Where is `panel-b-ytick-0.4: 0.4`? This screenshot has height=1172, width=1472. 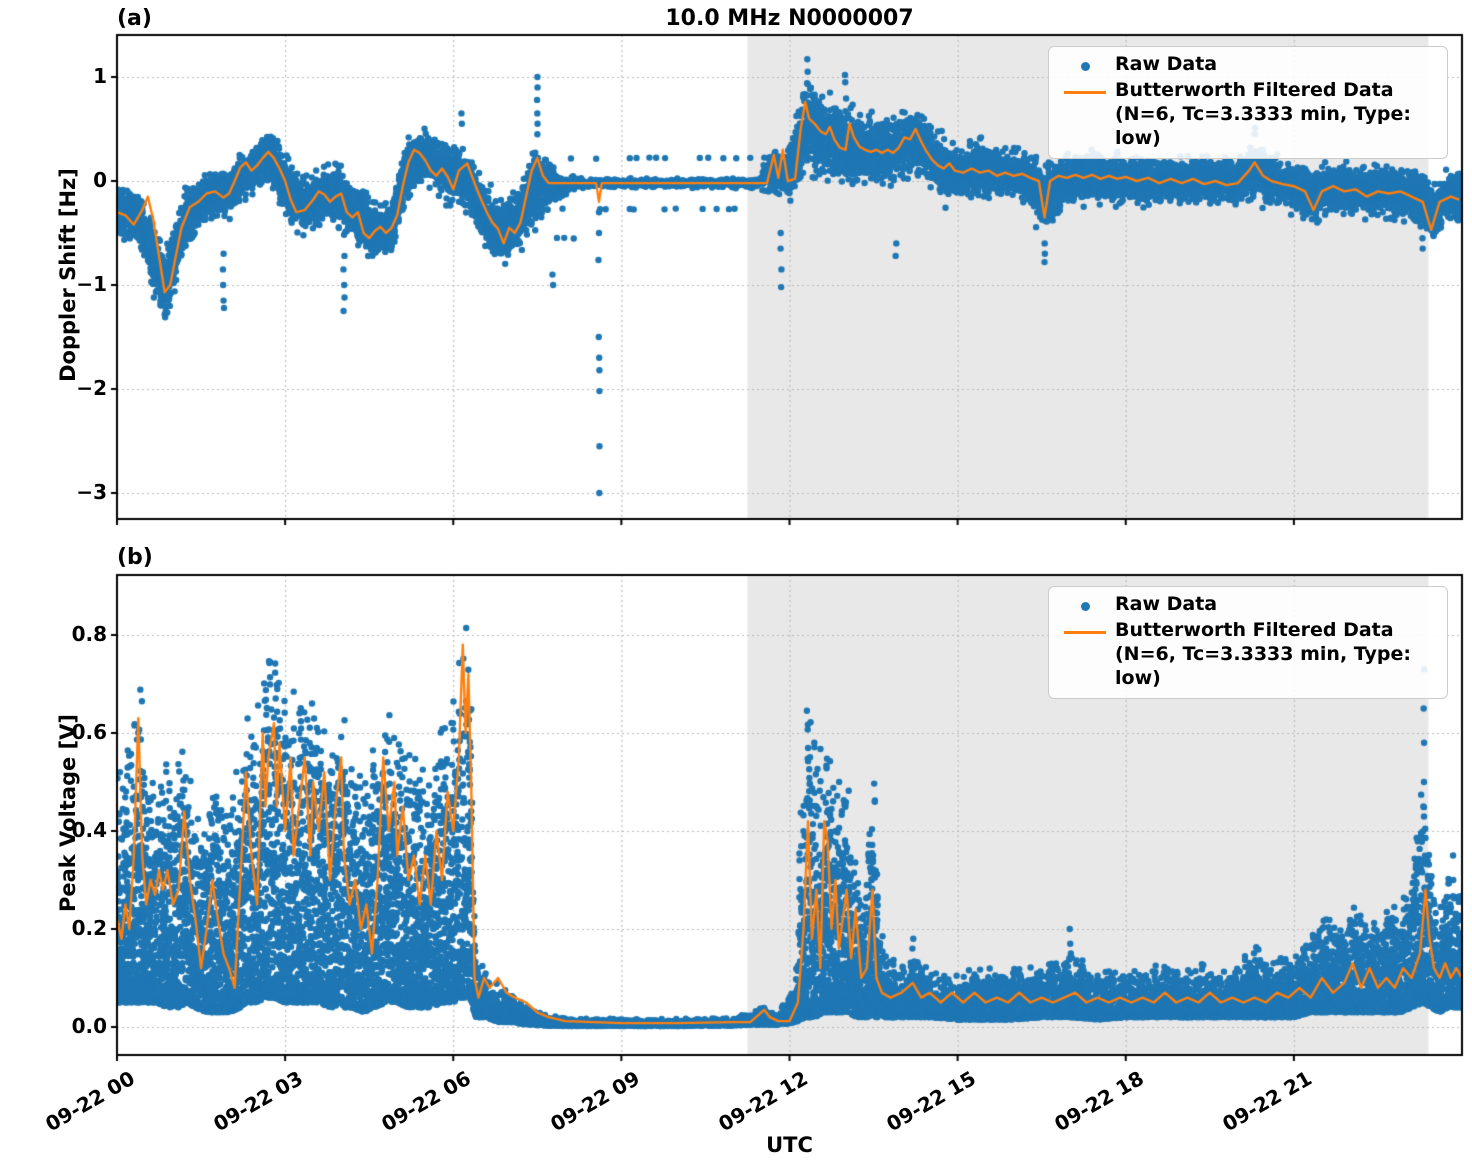 panel-b-ytick-0.4: 0.4 is located at coordinates (89, 830).